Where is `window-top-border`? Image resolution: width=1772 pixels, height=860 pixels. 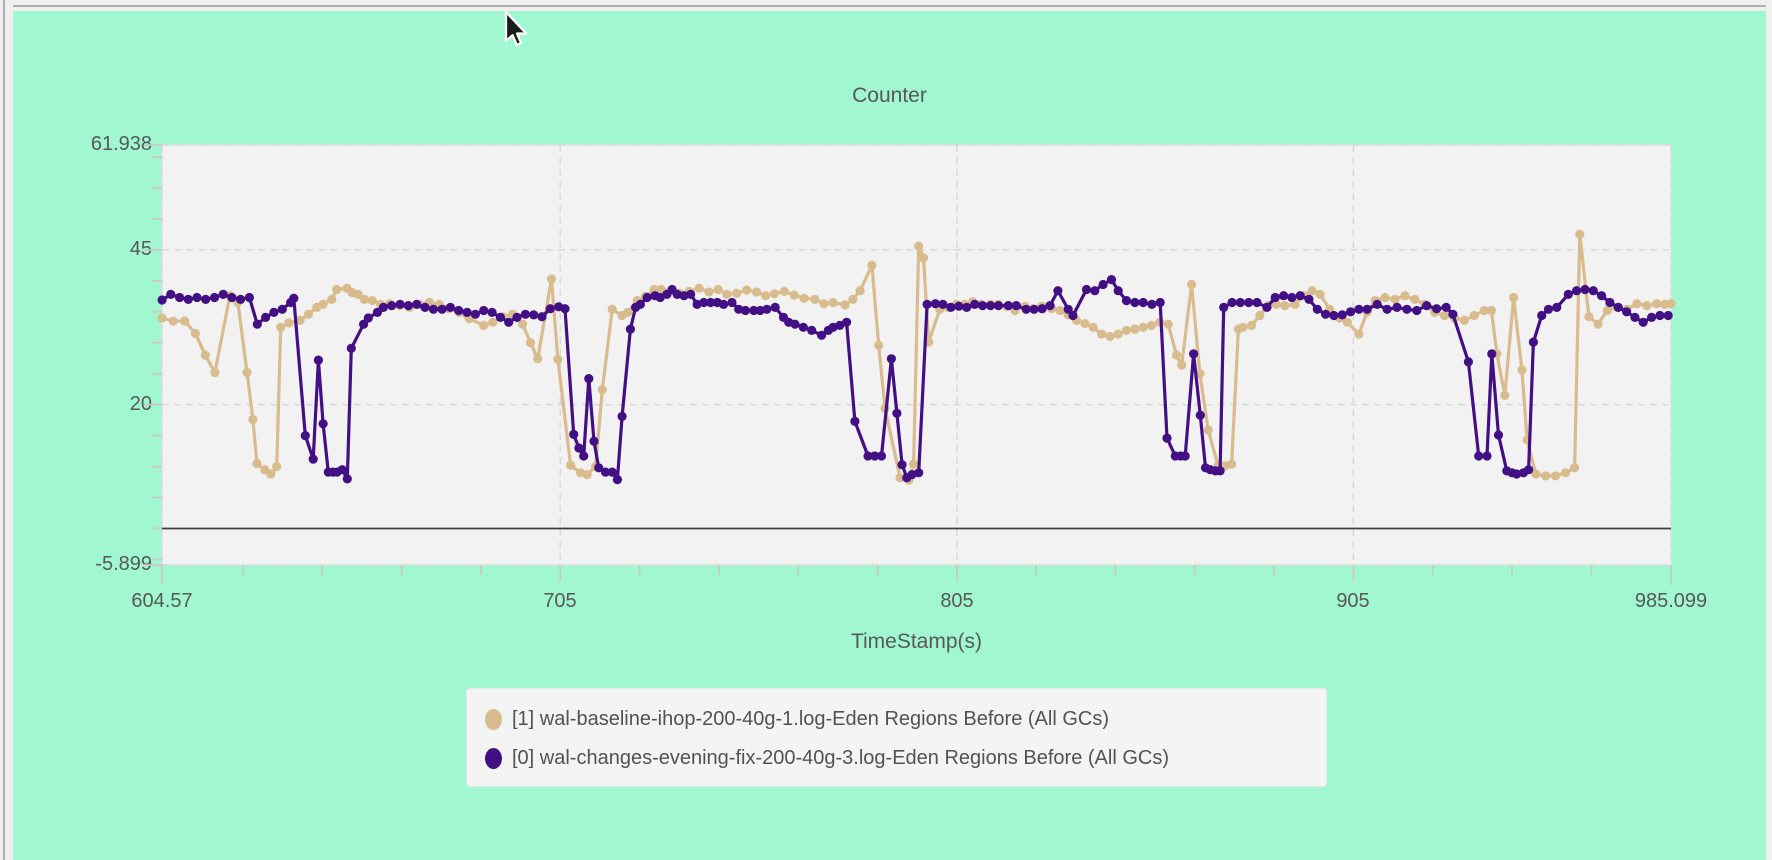
window-top-border is located at coordinates (886, 5).